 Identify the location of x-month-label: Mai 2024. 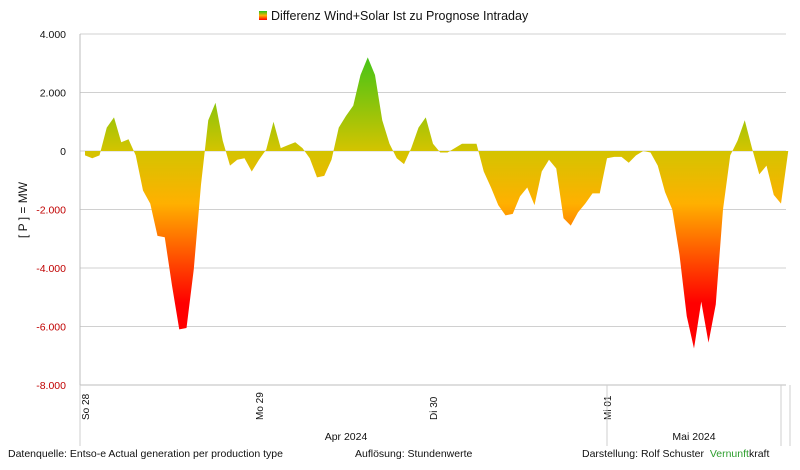
(693, 437).